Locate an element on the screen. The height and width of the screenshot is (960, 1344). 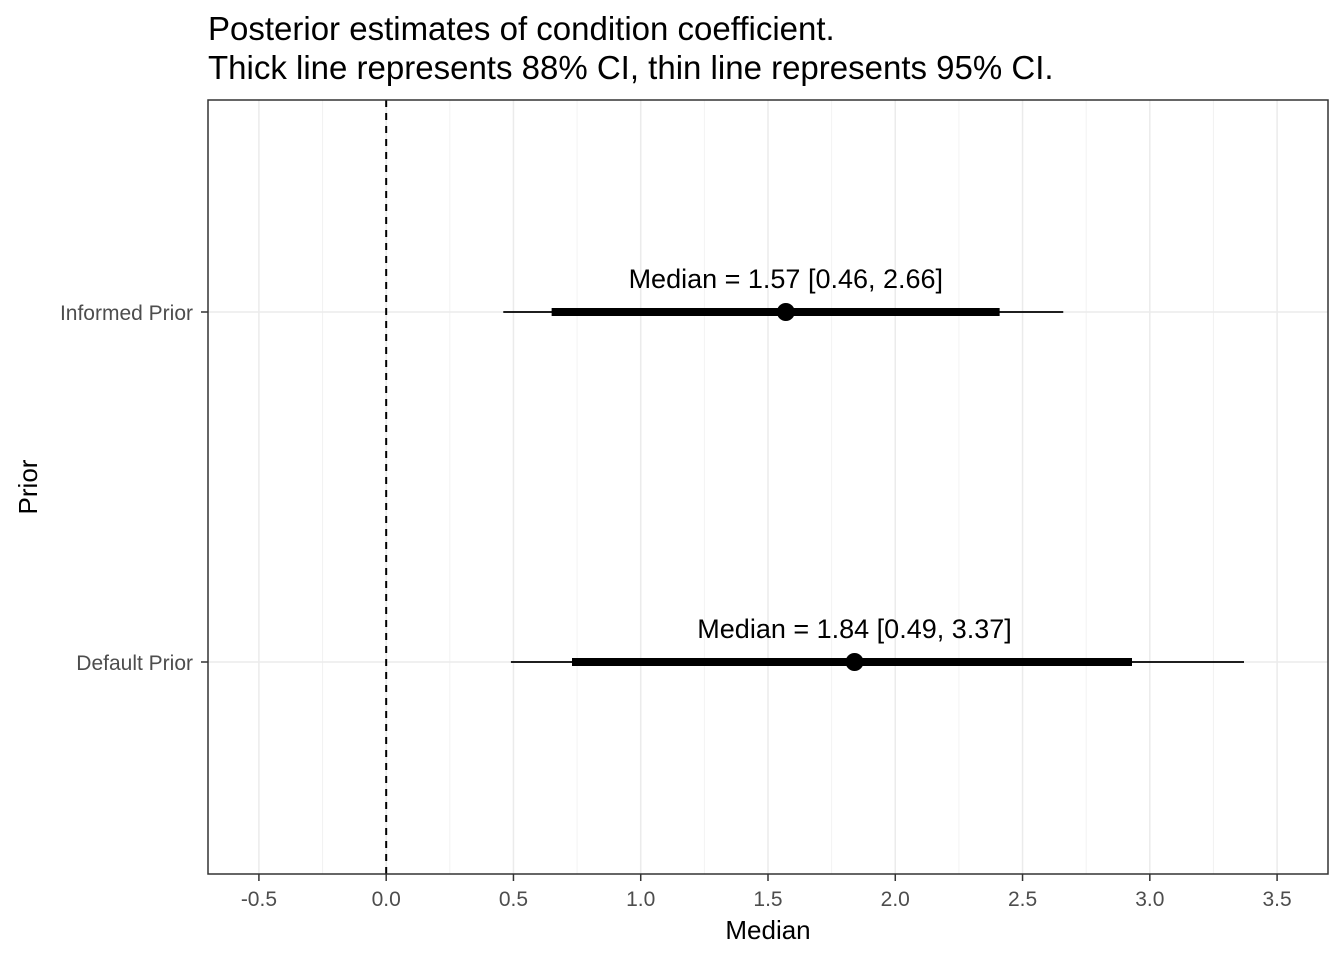
x-tick-label: 2.5 is located at coordinates (1022, 899).